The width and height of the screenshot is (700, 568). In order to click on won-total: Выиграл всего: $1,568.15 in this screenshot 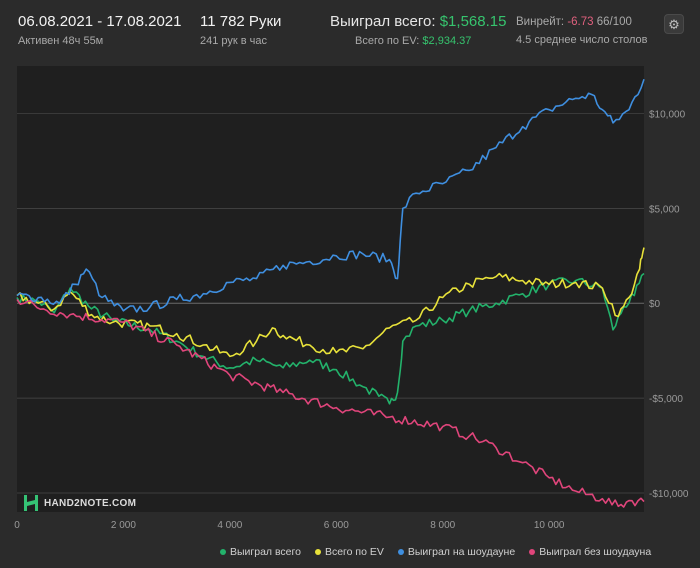, I will do `click(418, 21)`.